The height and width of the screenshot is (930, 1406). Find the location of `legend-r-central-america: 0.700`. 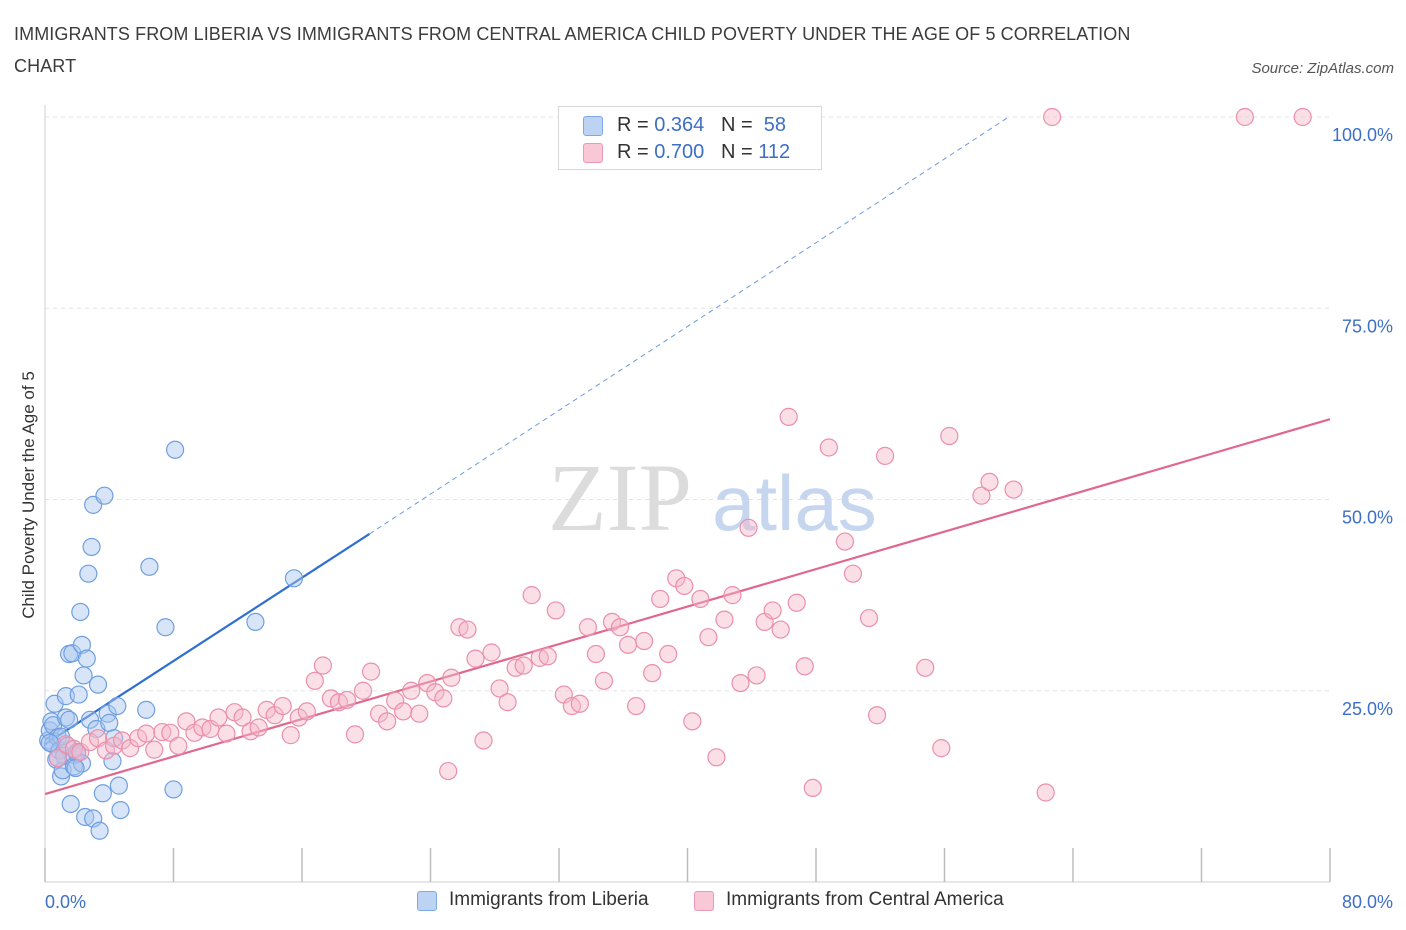

legend-r-central-america: 0.700 is located at coordinates (679, 152).